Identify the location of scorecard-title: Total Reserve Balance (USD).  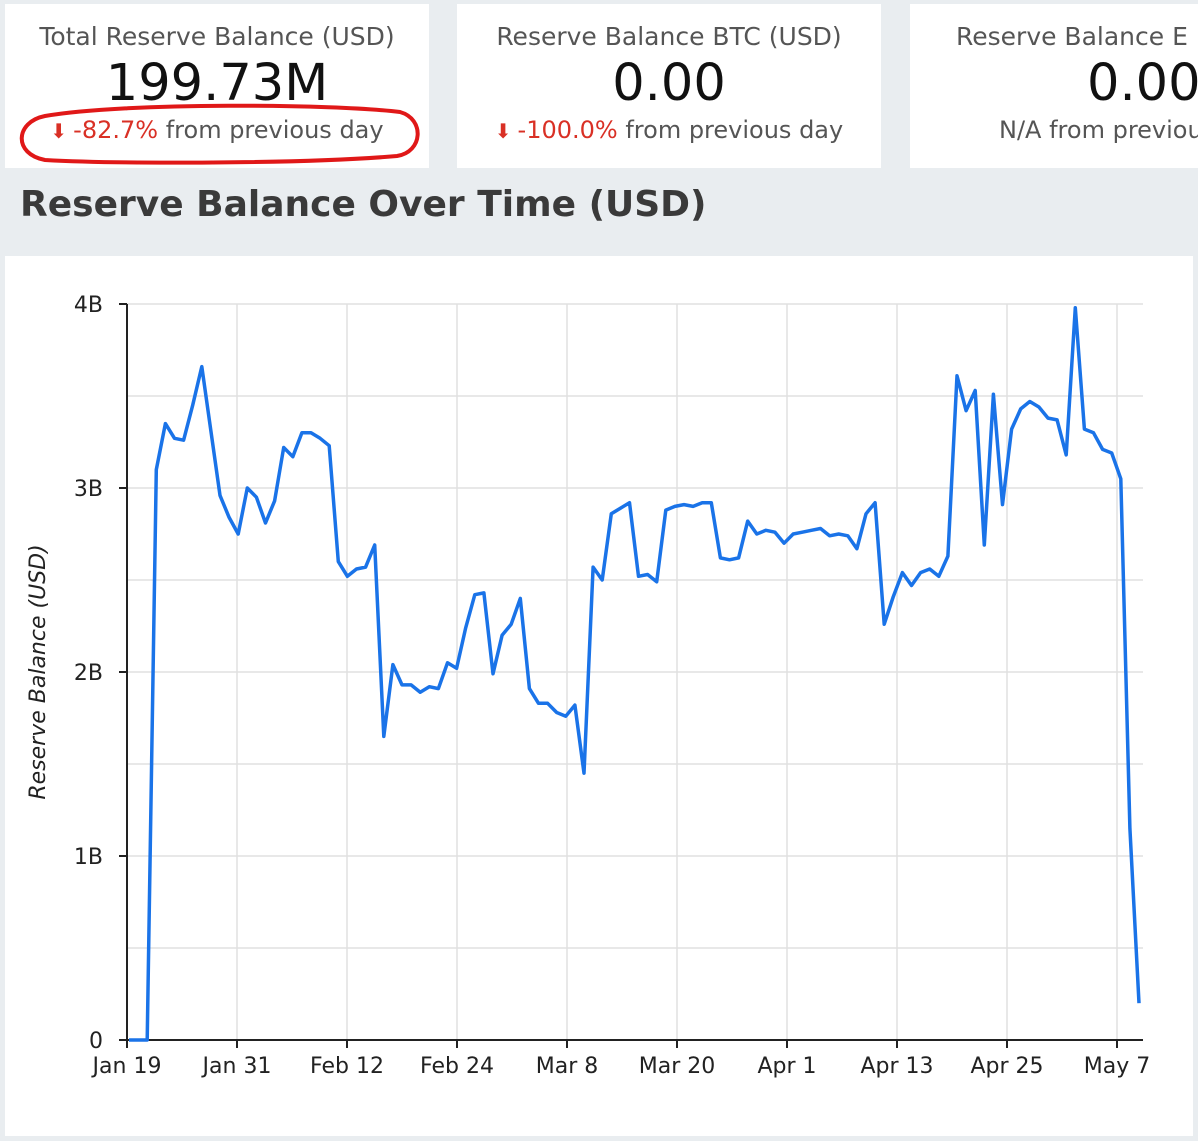
(217, 36).